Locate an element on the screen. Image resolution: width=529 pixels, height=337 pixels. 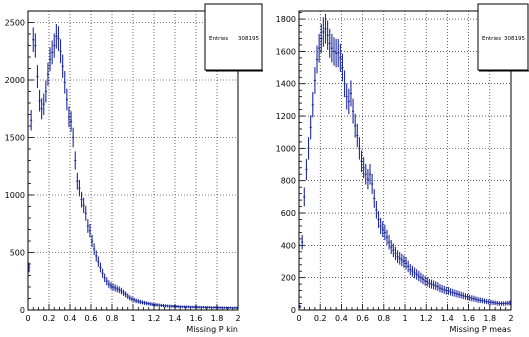
y-tick-label: 1400 is located at coordinates (286, 84).